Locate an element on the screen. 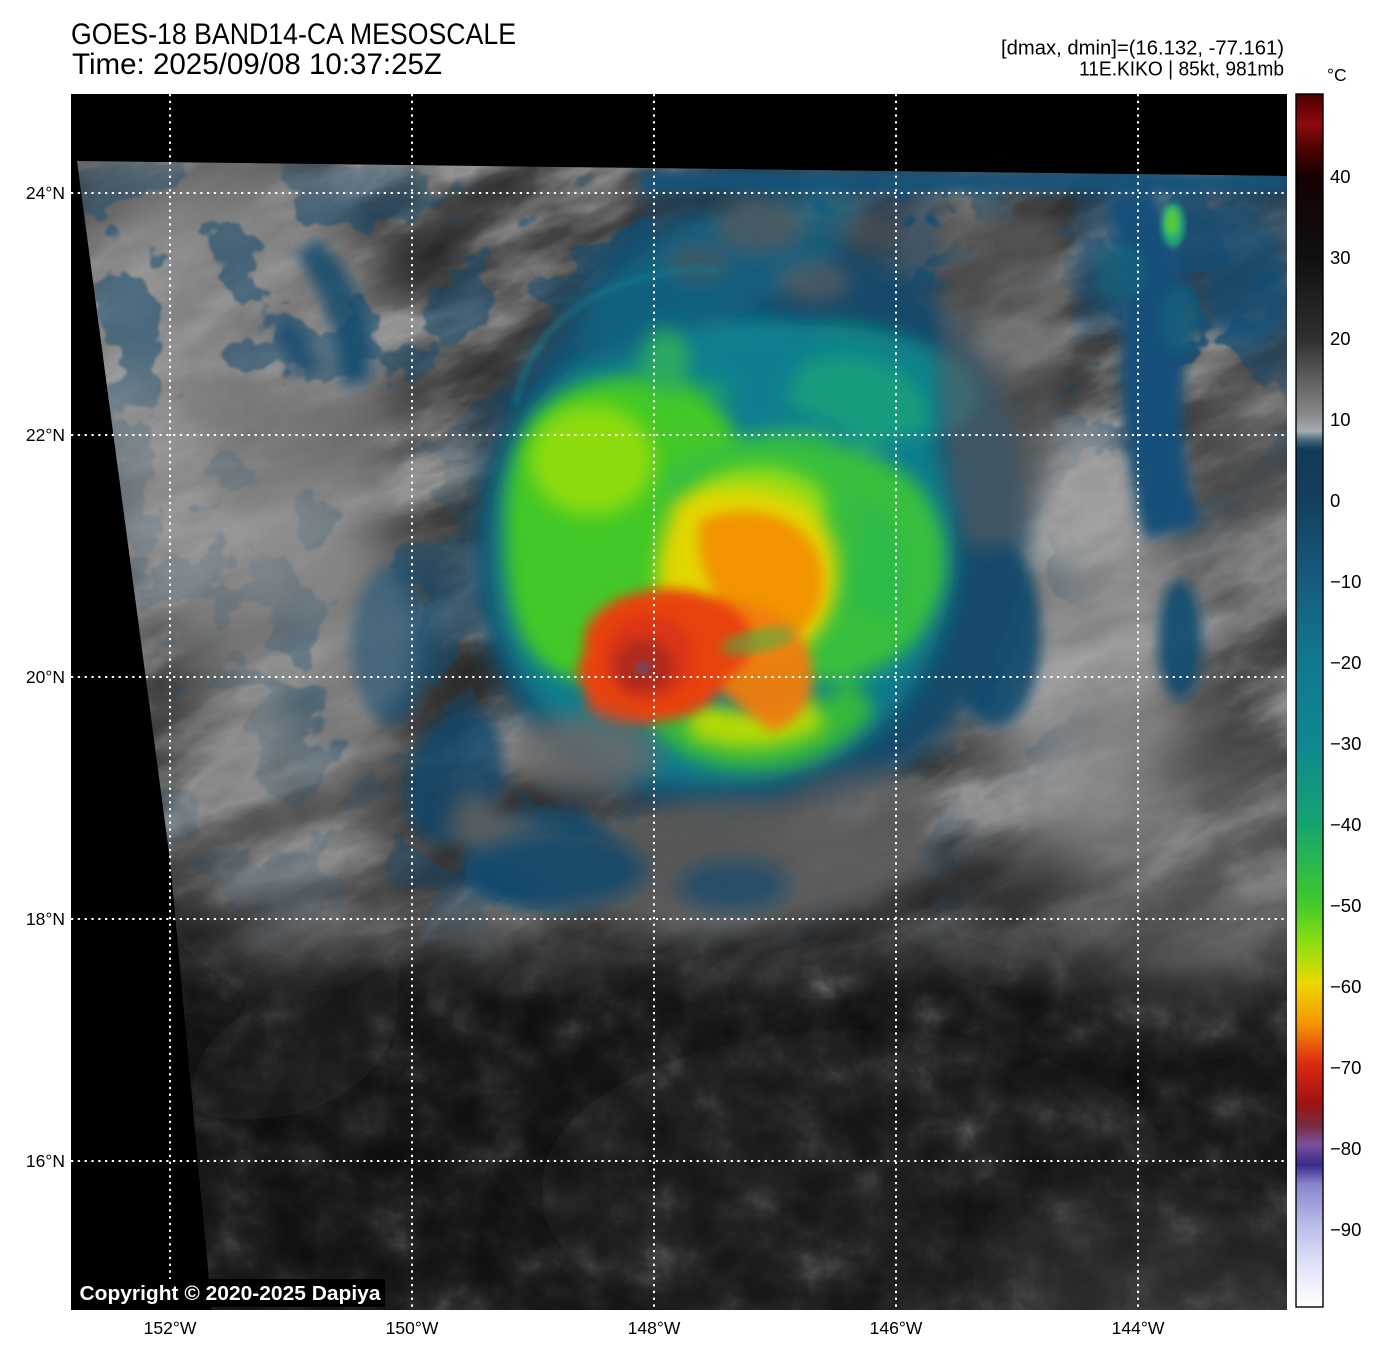 This screenshot has height=1359, width=1390. svg-text: 144°W is located at coordinates (1138, 1328).